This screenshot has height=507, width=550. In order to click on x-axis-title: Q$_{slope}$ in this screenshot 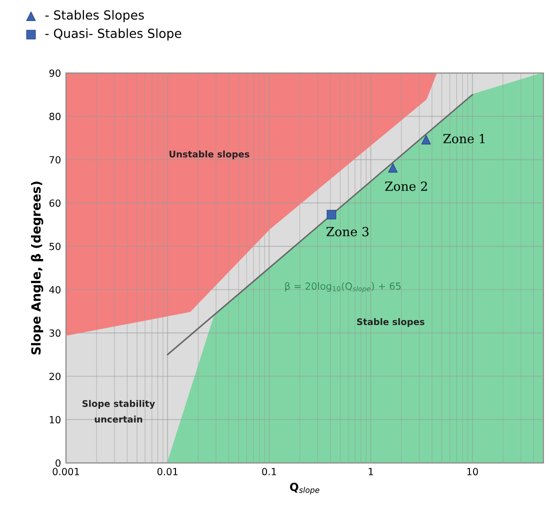, I will do `click(305, 488)`.